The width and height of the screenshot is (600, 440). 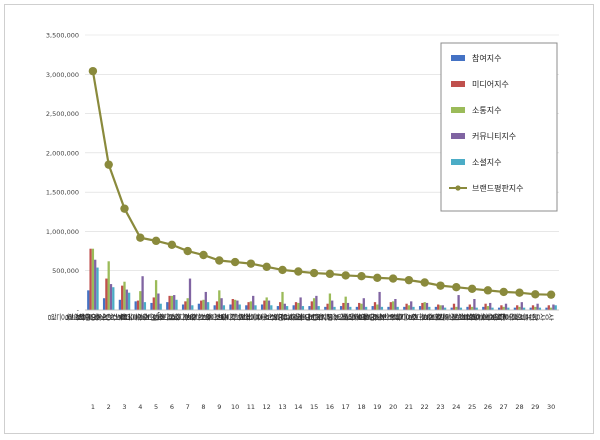 I want to click on x-tick-label: 한국투자저축은행, so click(x=109, y=316).